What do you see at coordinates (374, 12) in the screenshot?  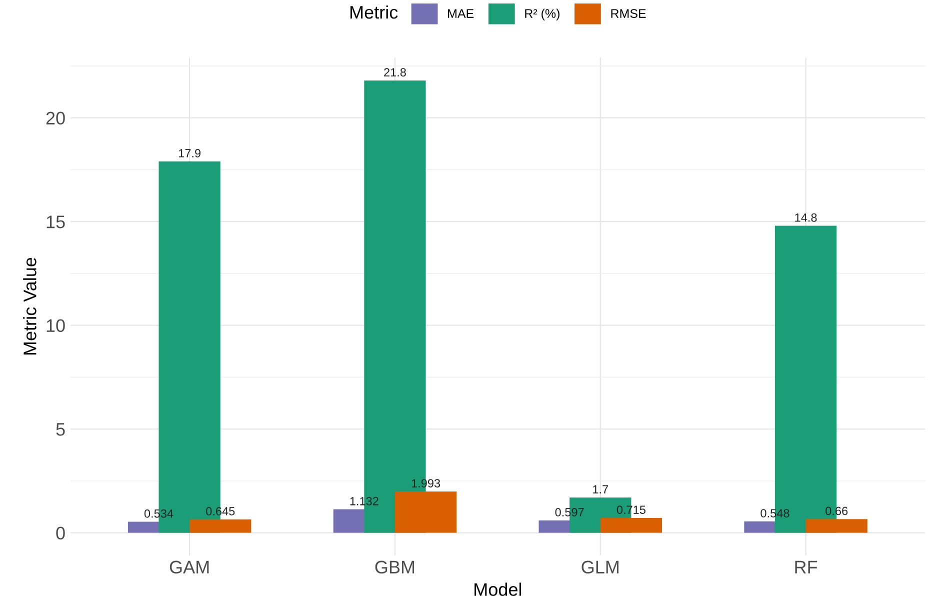 I see `legend-title: Metric` at bounding box center [374, 12].